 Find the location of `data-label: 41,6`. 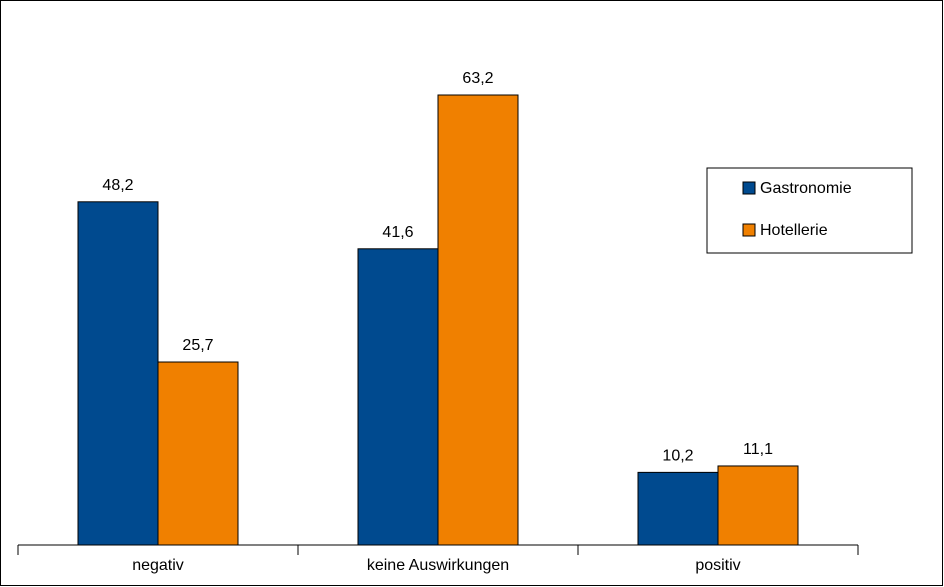

data-label: 41,6 is located at coordinates (397, 232).